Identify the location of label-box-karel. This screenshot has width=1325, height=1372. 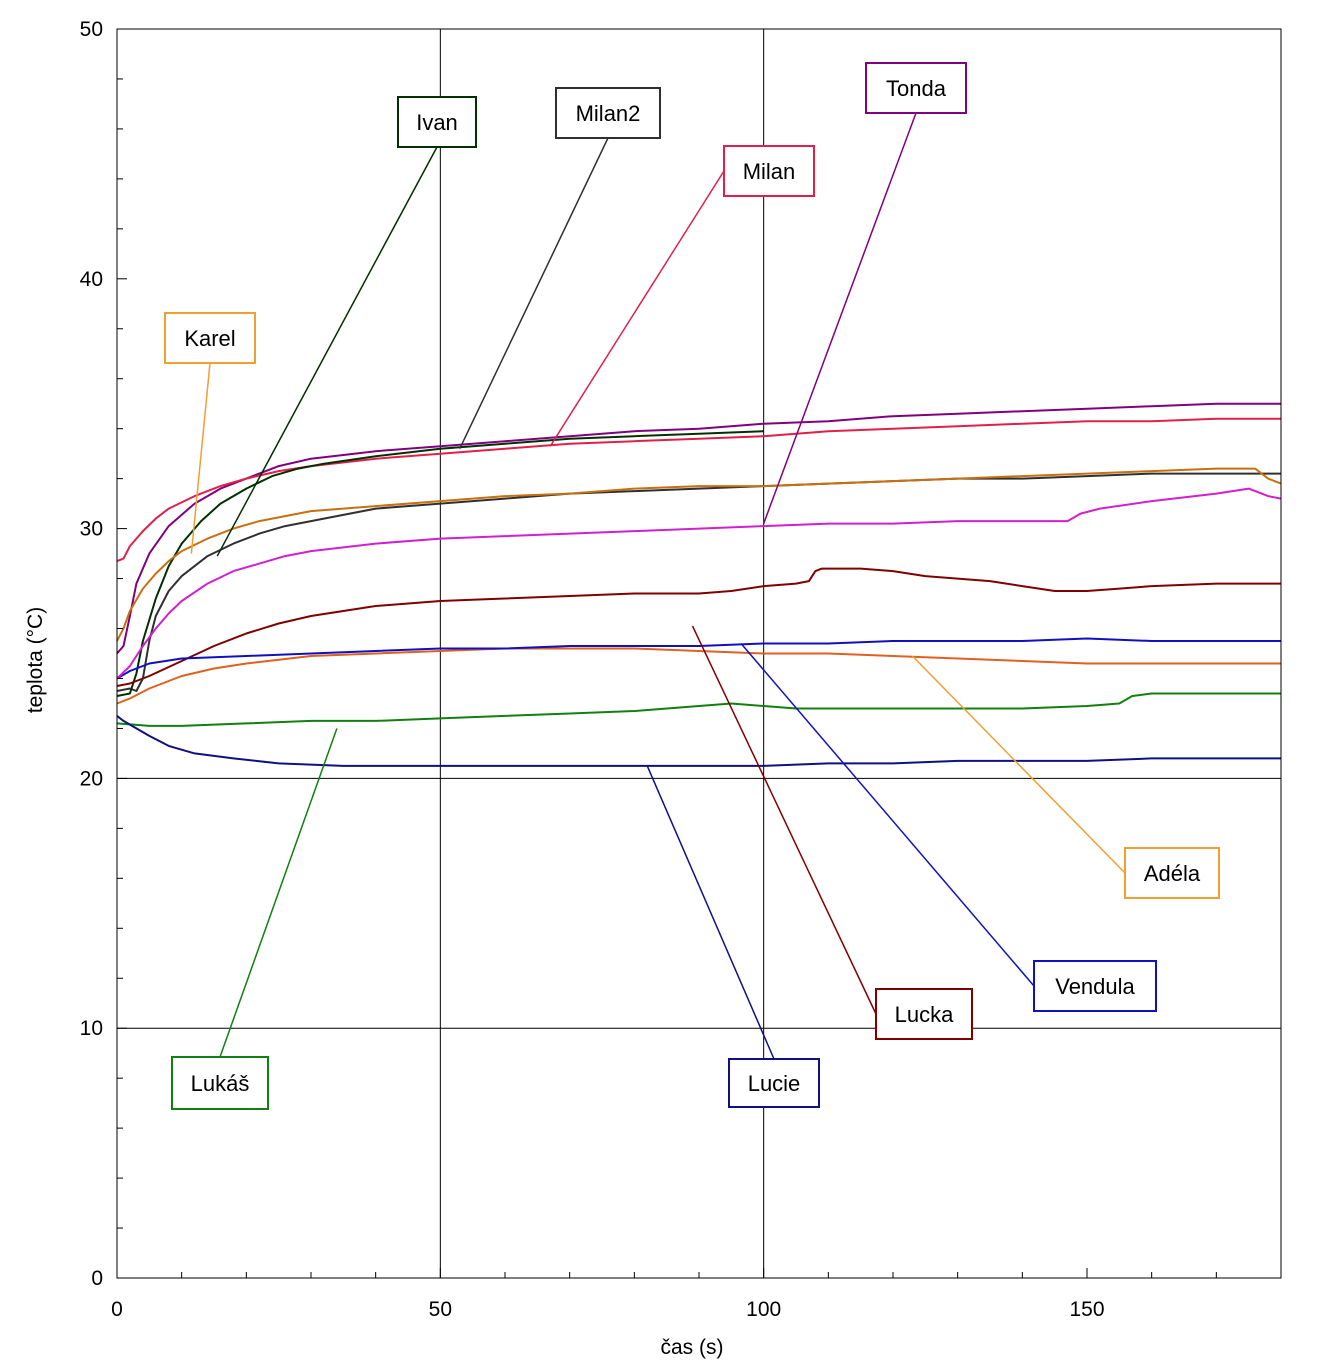
(210, 338).